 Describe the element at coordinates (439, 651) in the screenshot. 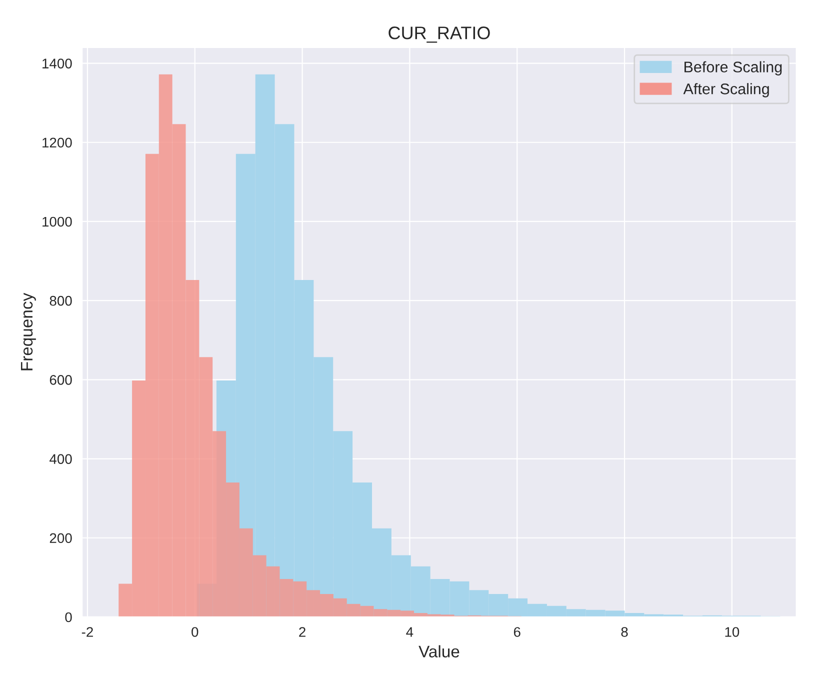

I see `x-axis-title: Value` at that location.